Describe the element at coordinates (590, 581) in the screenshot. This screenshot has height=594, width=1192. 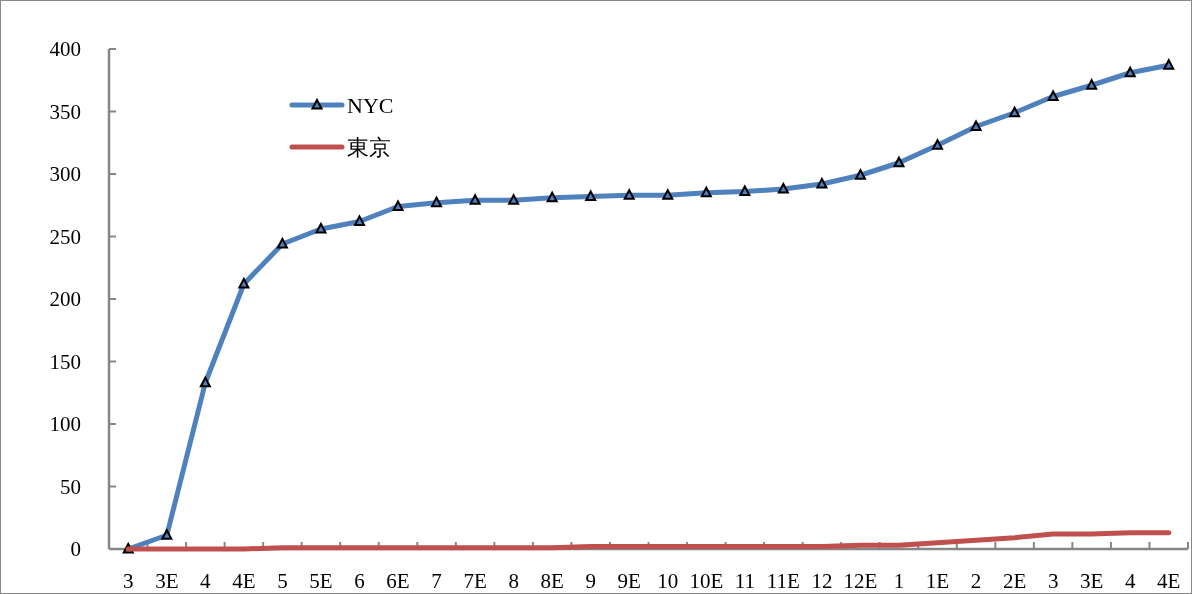
I see `x-tick-label: 9` at that location.